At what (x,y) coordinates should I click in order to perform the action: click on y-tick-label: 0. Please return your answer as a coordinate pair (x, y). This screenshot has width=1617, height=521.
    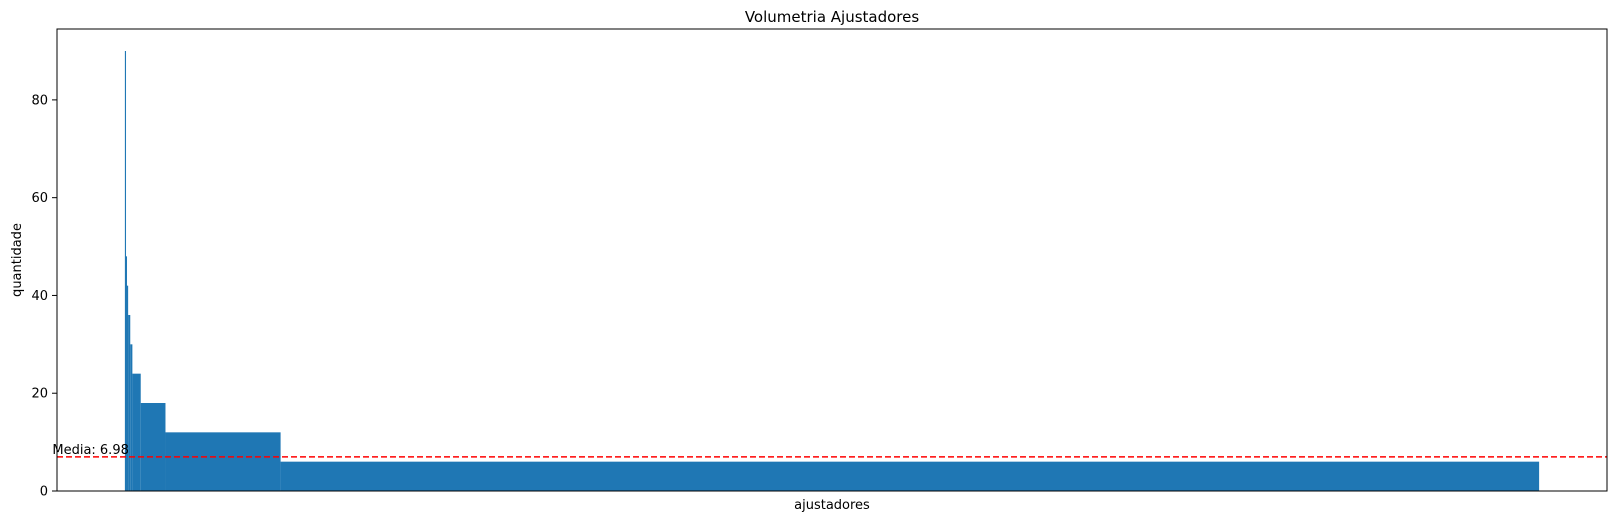
    Looking at the image, I should click on (44, 492).